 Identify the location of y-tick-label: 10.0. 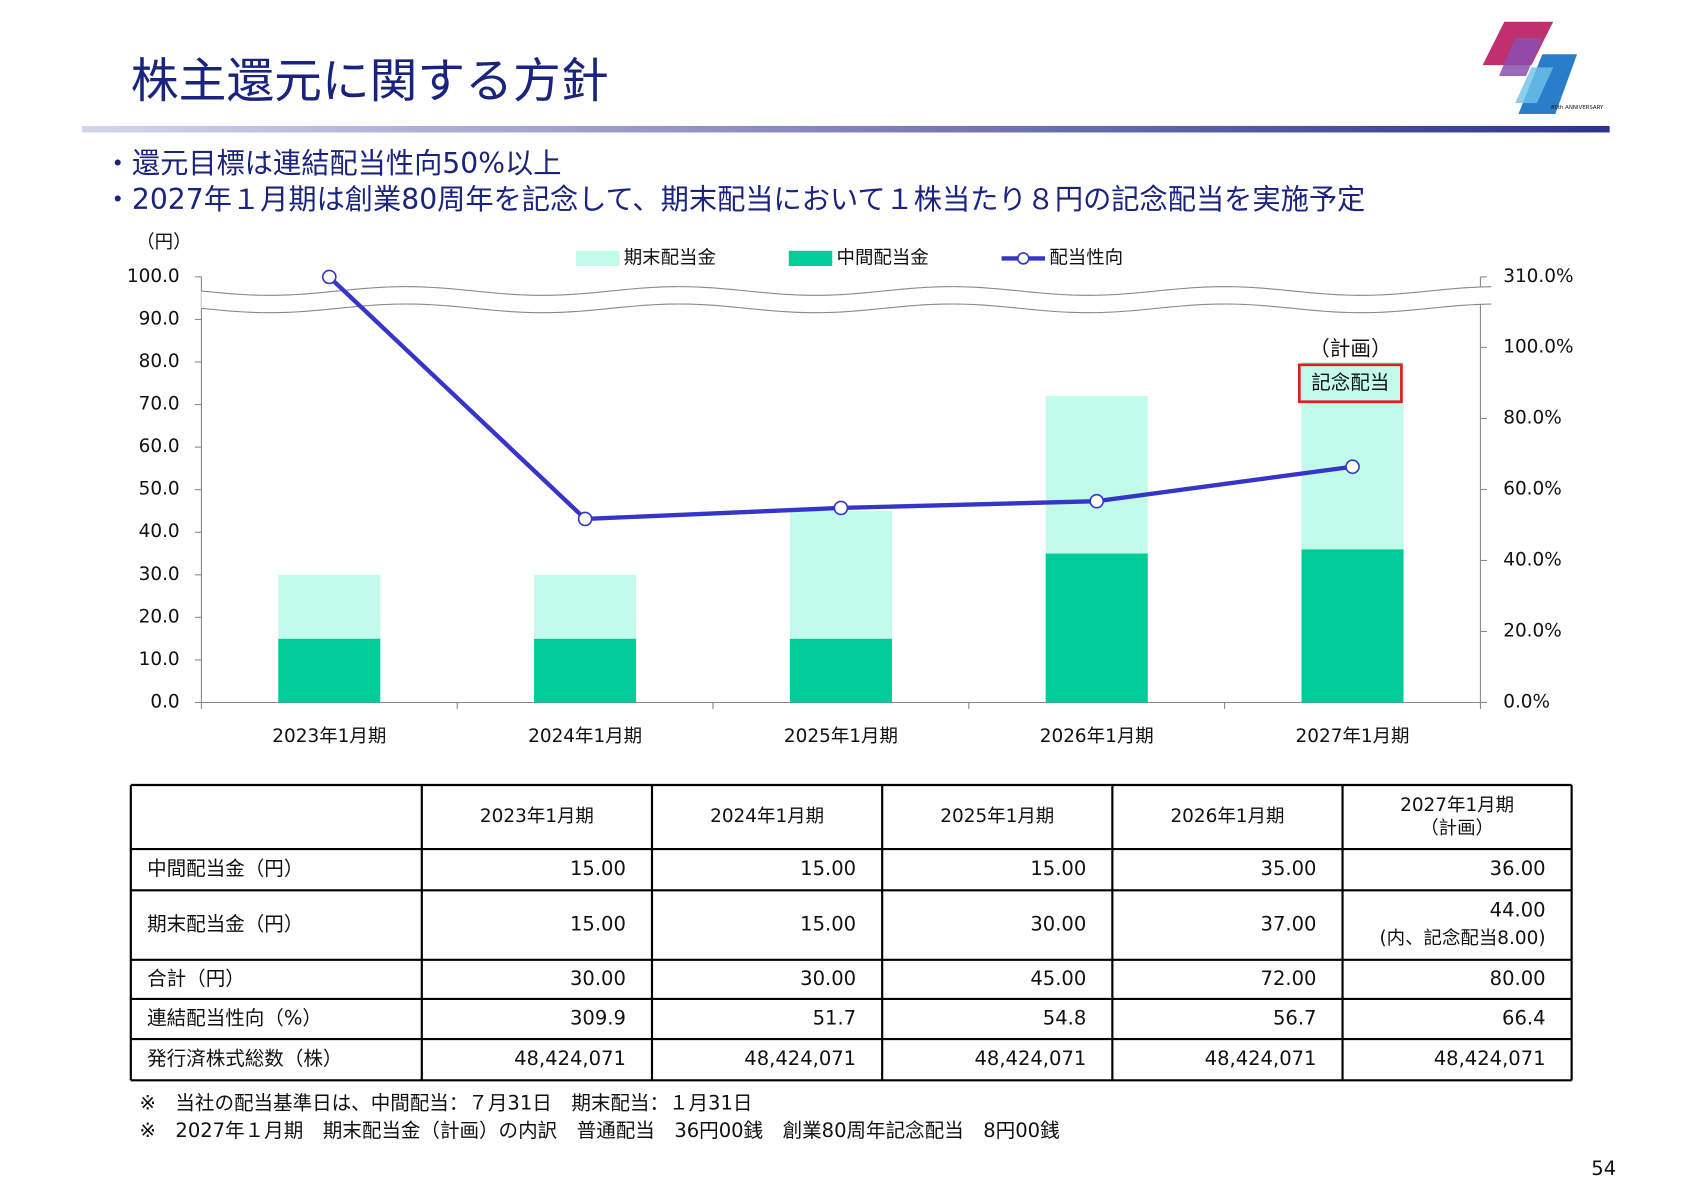
(159, 659).